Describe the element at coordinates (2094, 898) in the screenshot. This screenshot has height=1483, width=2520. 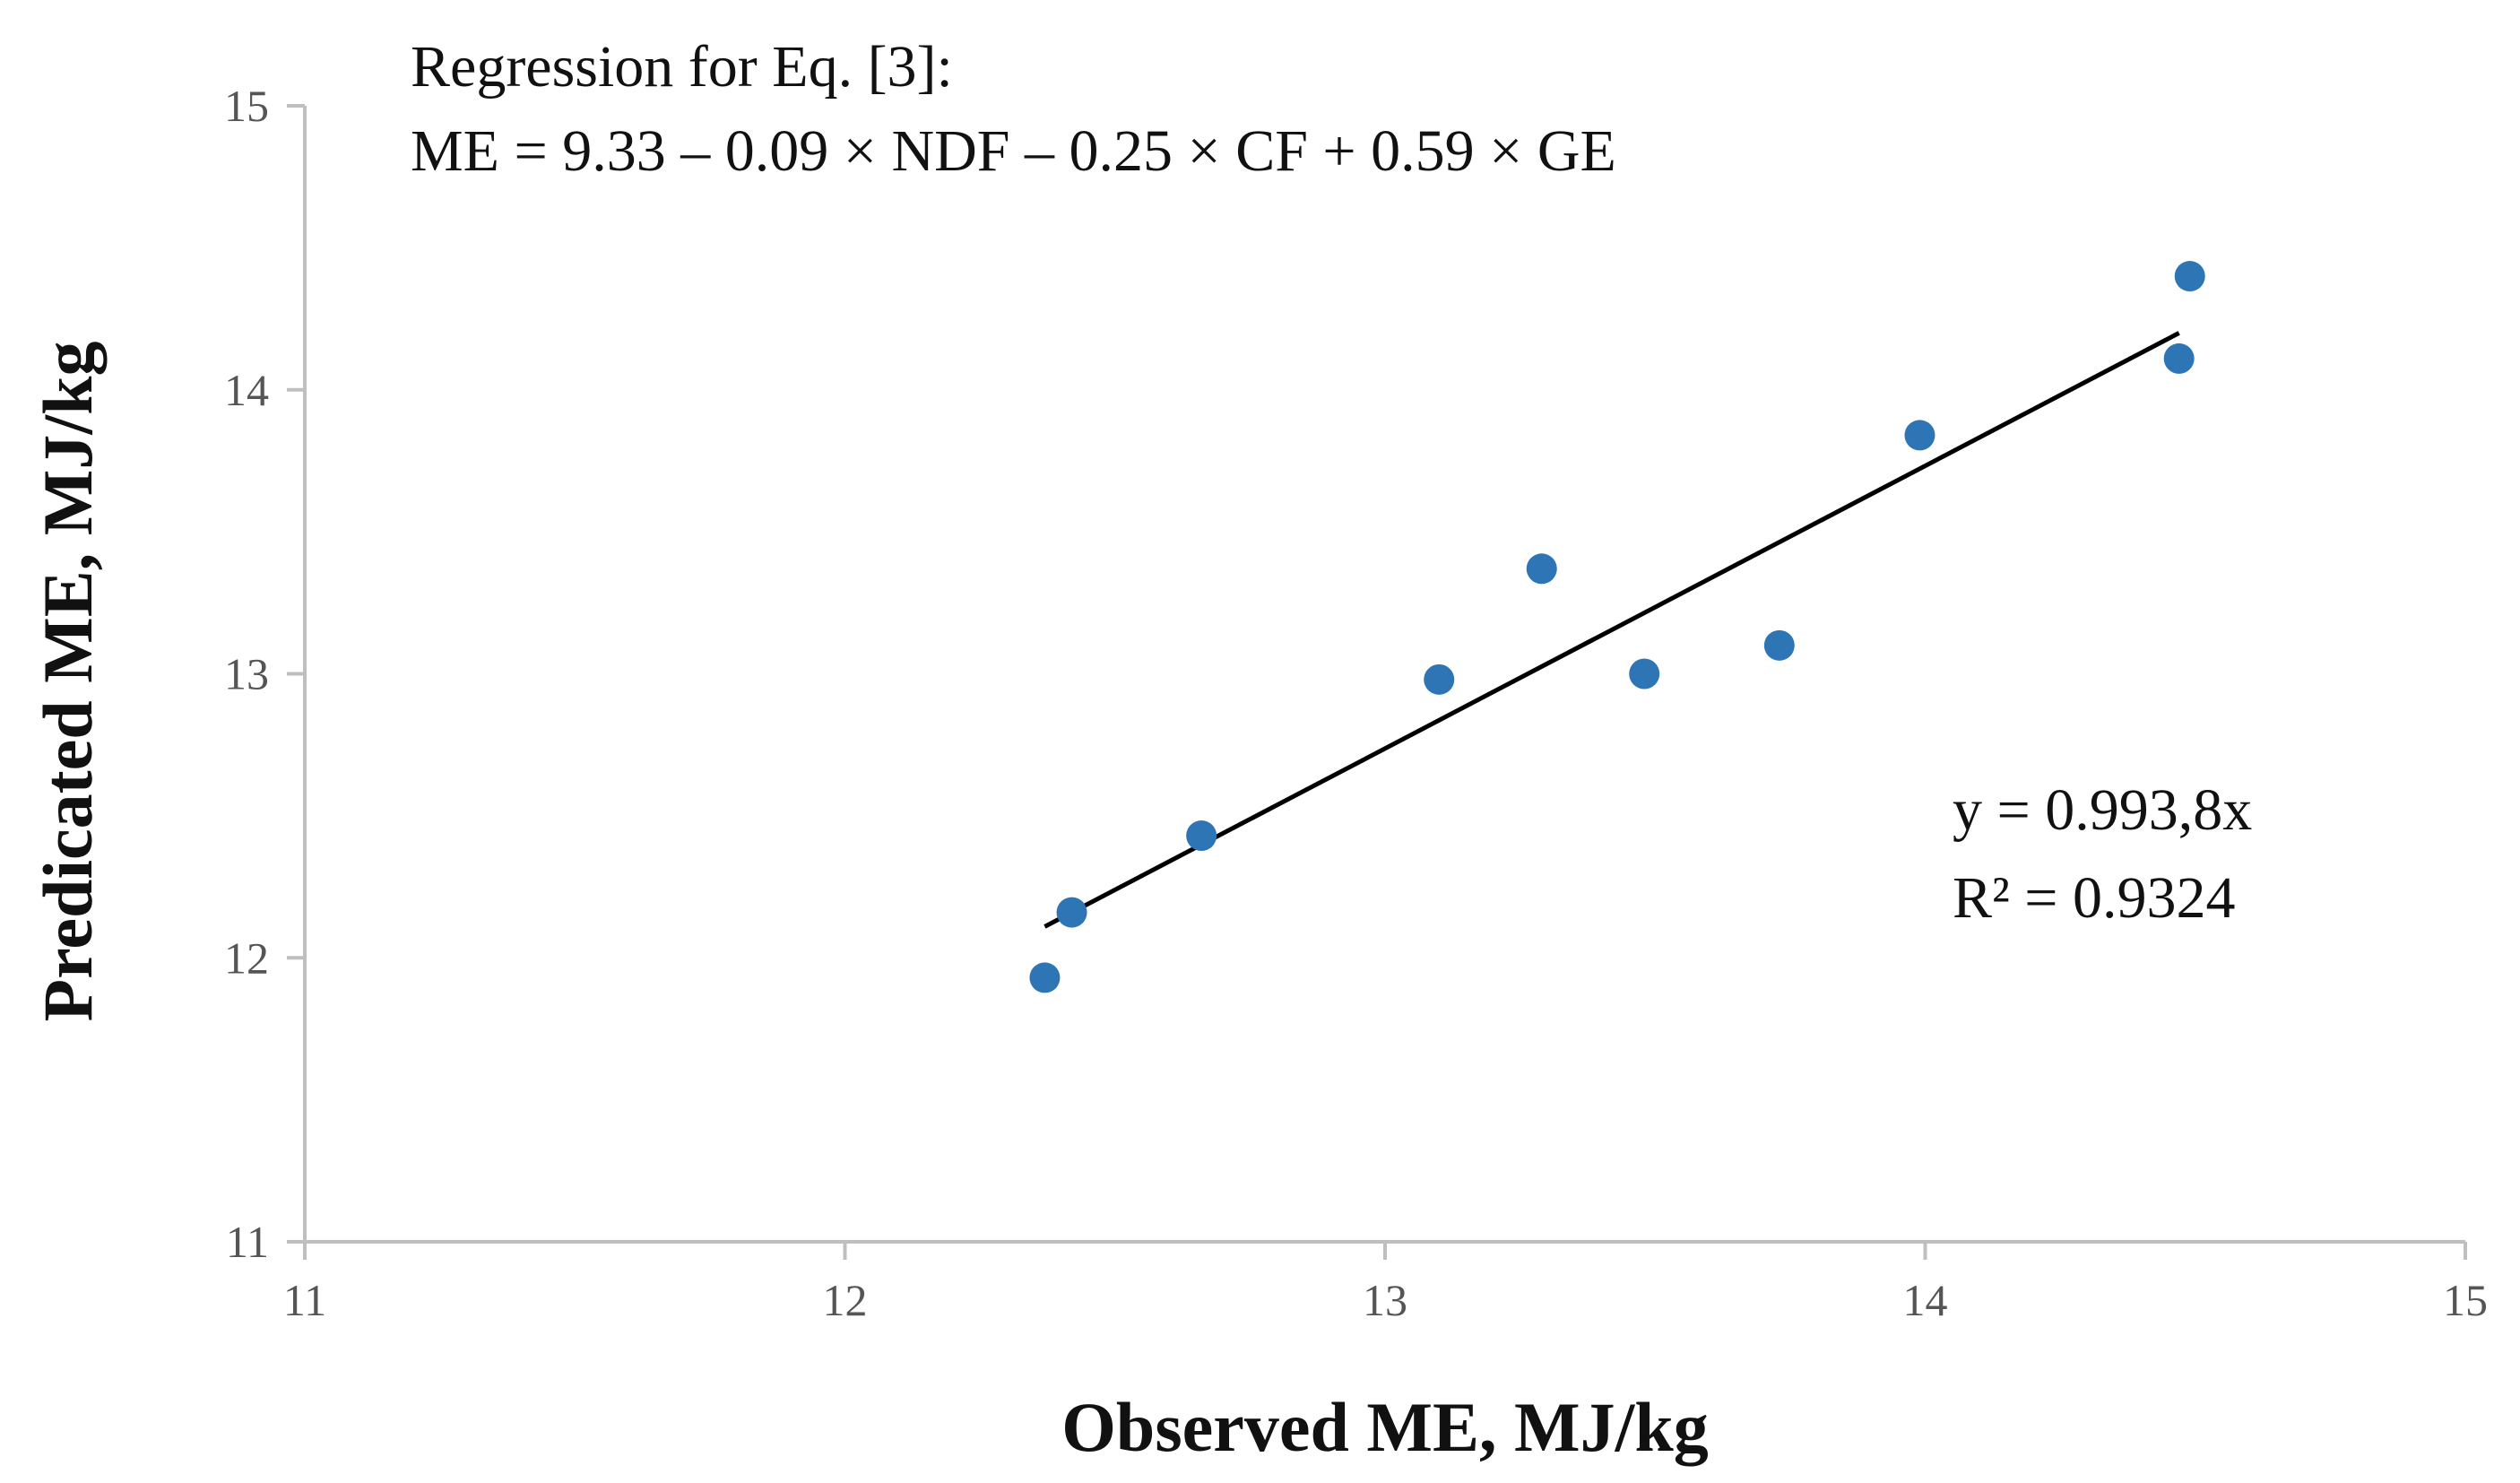
I see `r-squared-label: R² = 0.9324` at that location.